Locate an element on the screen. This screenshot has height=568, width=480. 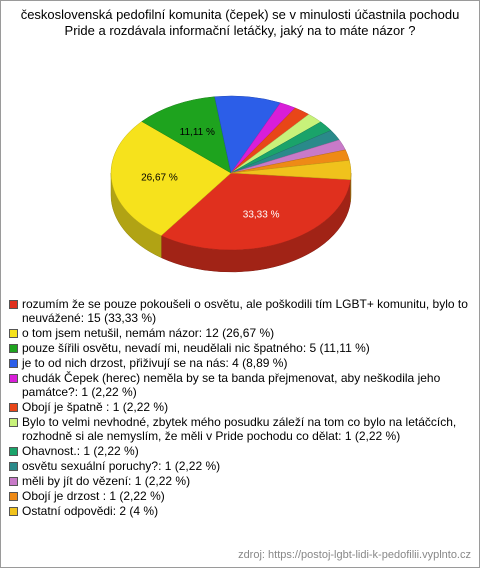
legend-item: Obojí je drzost : 1 (2,22 %) is located at coordinates (240, 496).